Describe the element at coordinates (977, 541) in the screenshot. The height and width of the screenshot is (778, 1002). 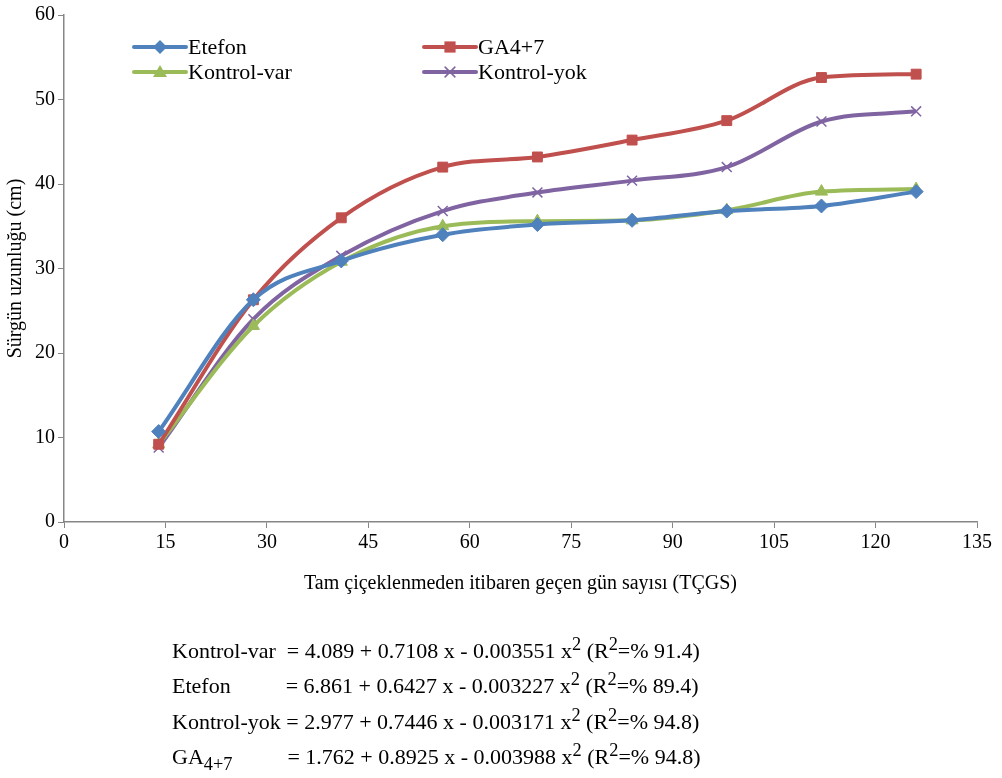
I see `x-tick-label: 135` at that location.